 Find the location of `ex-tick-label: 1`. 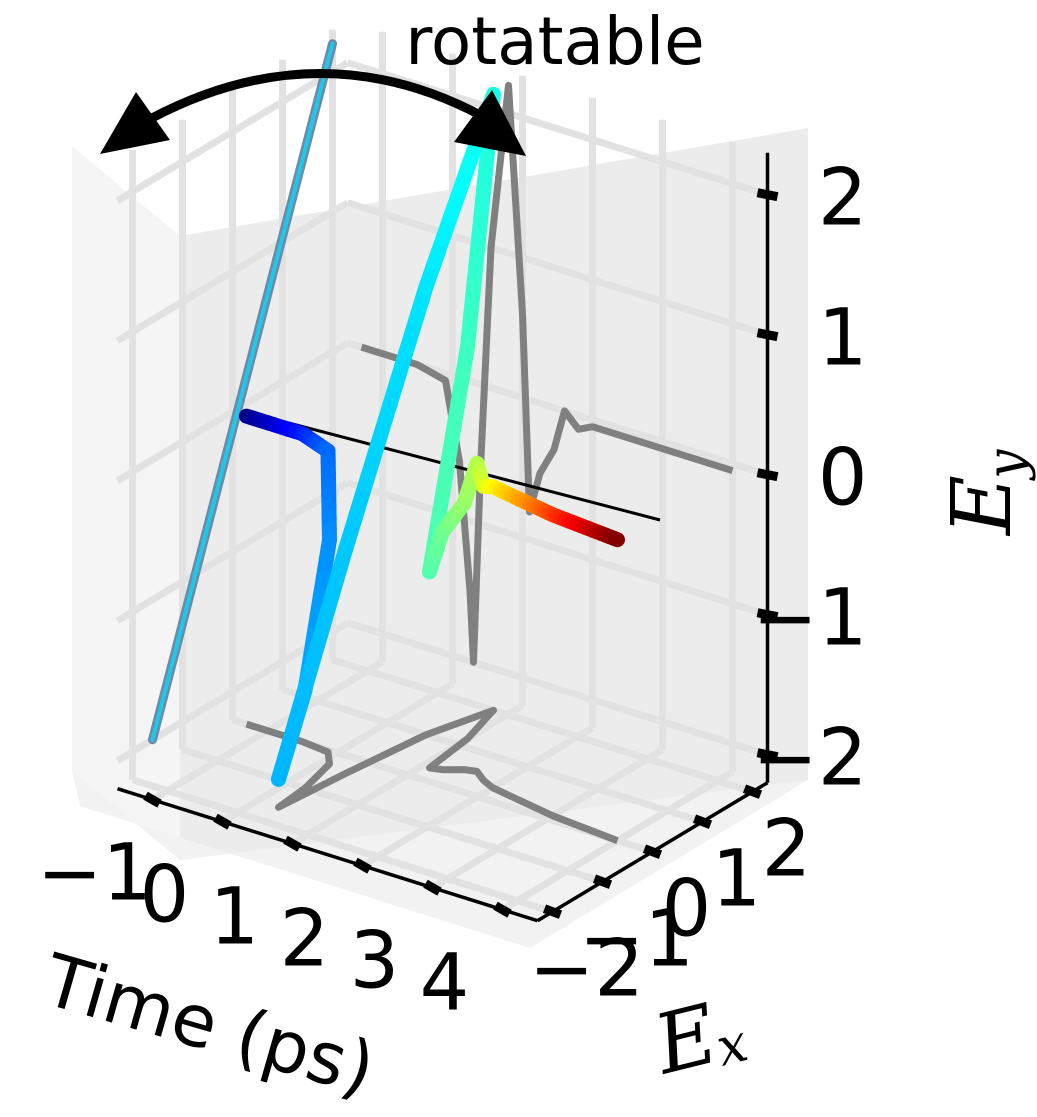

ex-tick-label: 1 is located at coordinates (737, 880).